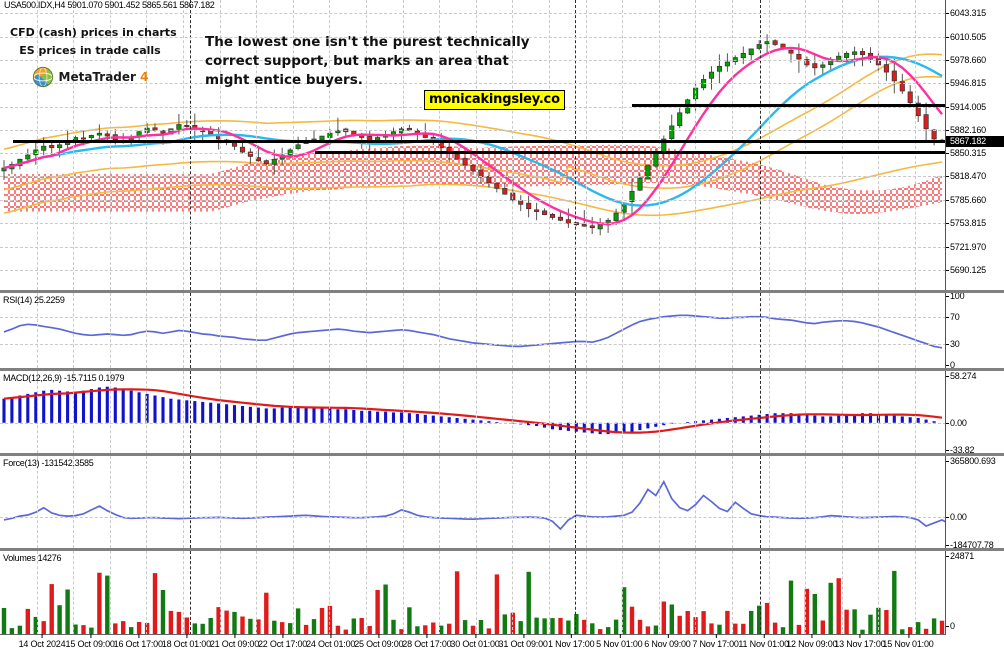 This screenshot has height=657, width=1004. I want to click on volumes-plot-area, so click(473, 593).